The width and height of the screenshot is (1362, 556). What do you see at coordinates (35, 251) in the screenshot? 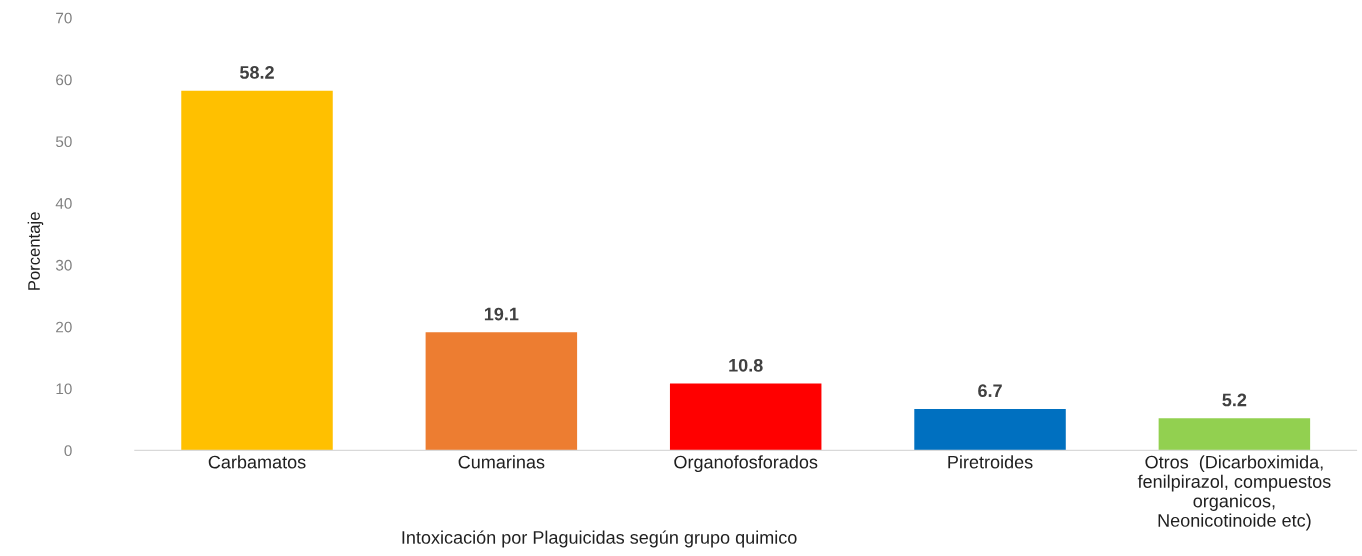
I see `y-axis-title: Porcentaje` at bounding box center [35, 251].